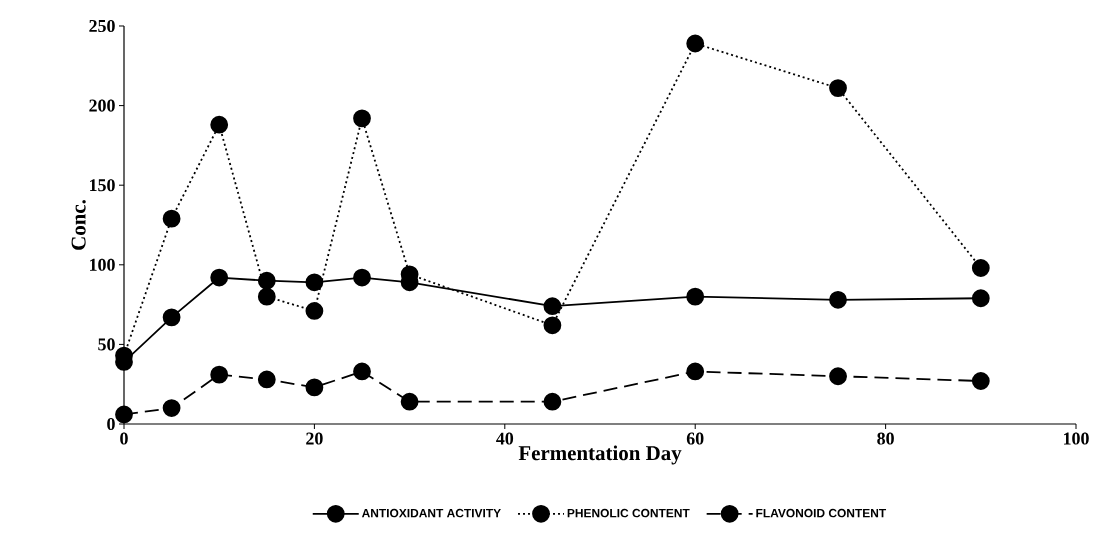 The height and width of the screenshot is (545, 1106). Describe the element at coordinates (505, 438) in the screenshot. I see `x-tick-label: 40` at that location.